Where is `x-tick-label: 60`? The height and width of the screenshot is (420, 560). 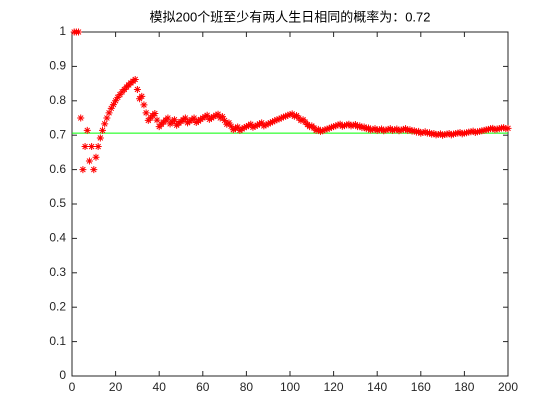
x-tick-label: 60 is located at coordinates (203, 387).